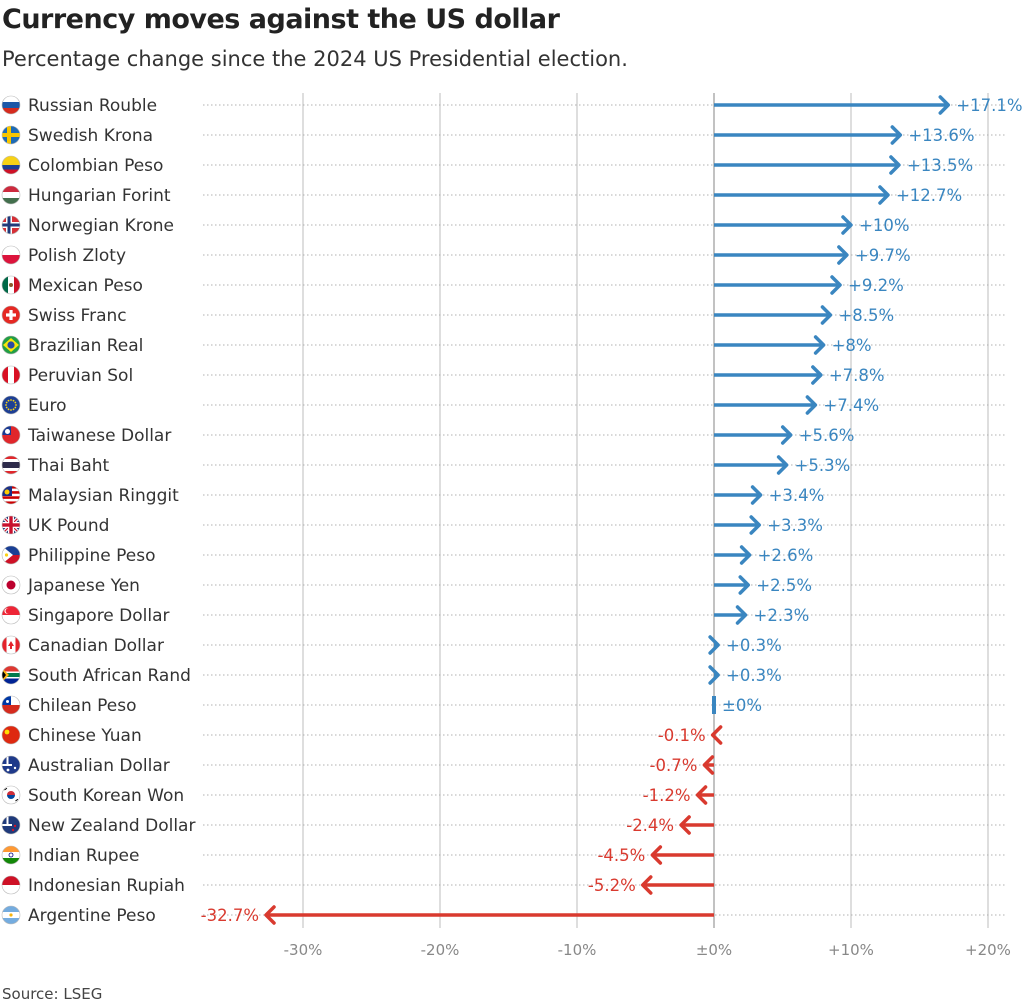  I want to click on data-label: +5.3%, so click(823, 465).